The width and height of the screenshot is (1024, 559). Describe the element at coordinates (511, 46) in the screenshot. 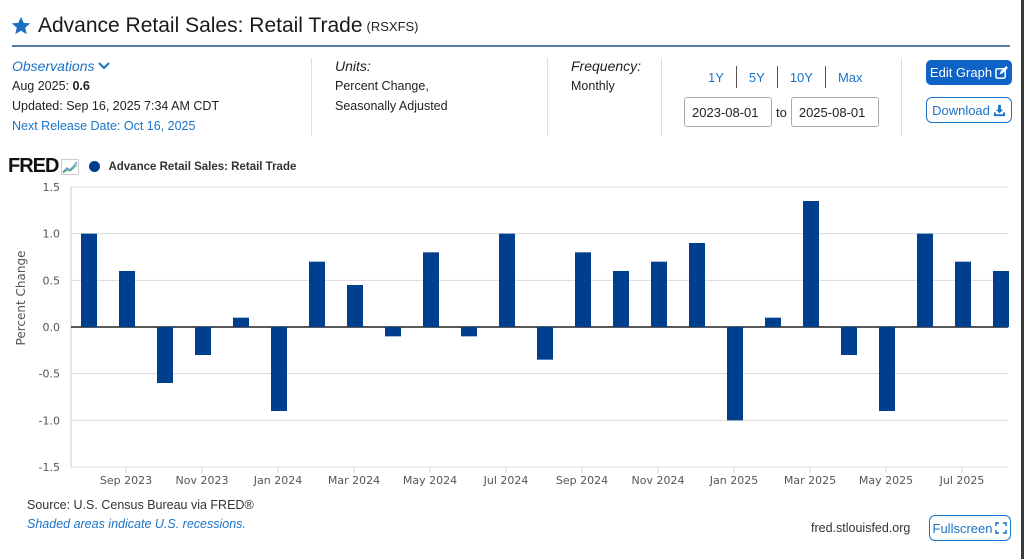

I see `header-divider` at that location.